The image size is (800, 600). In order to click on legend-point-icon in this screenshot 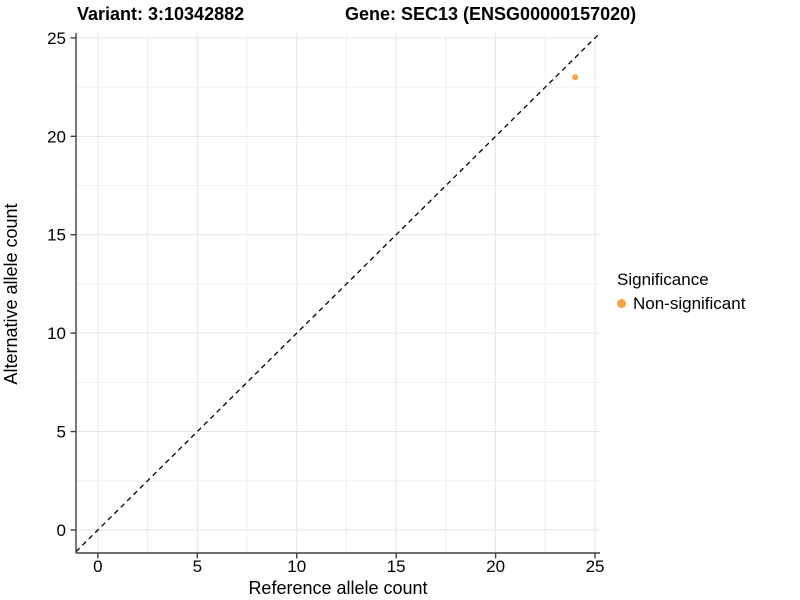, I will do `click(621, 303)`.